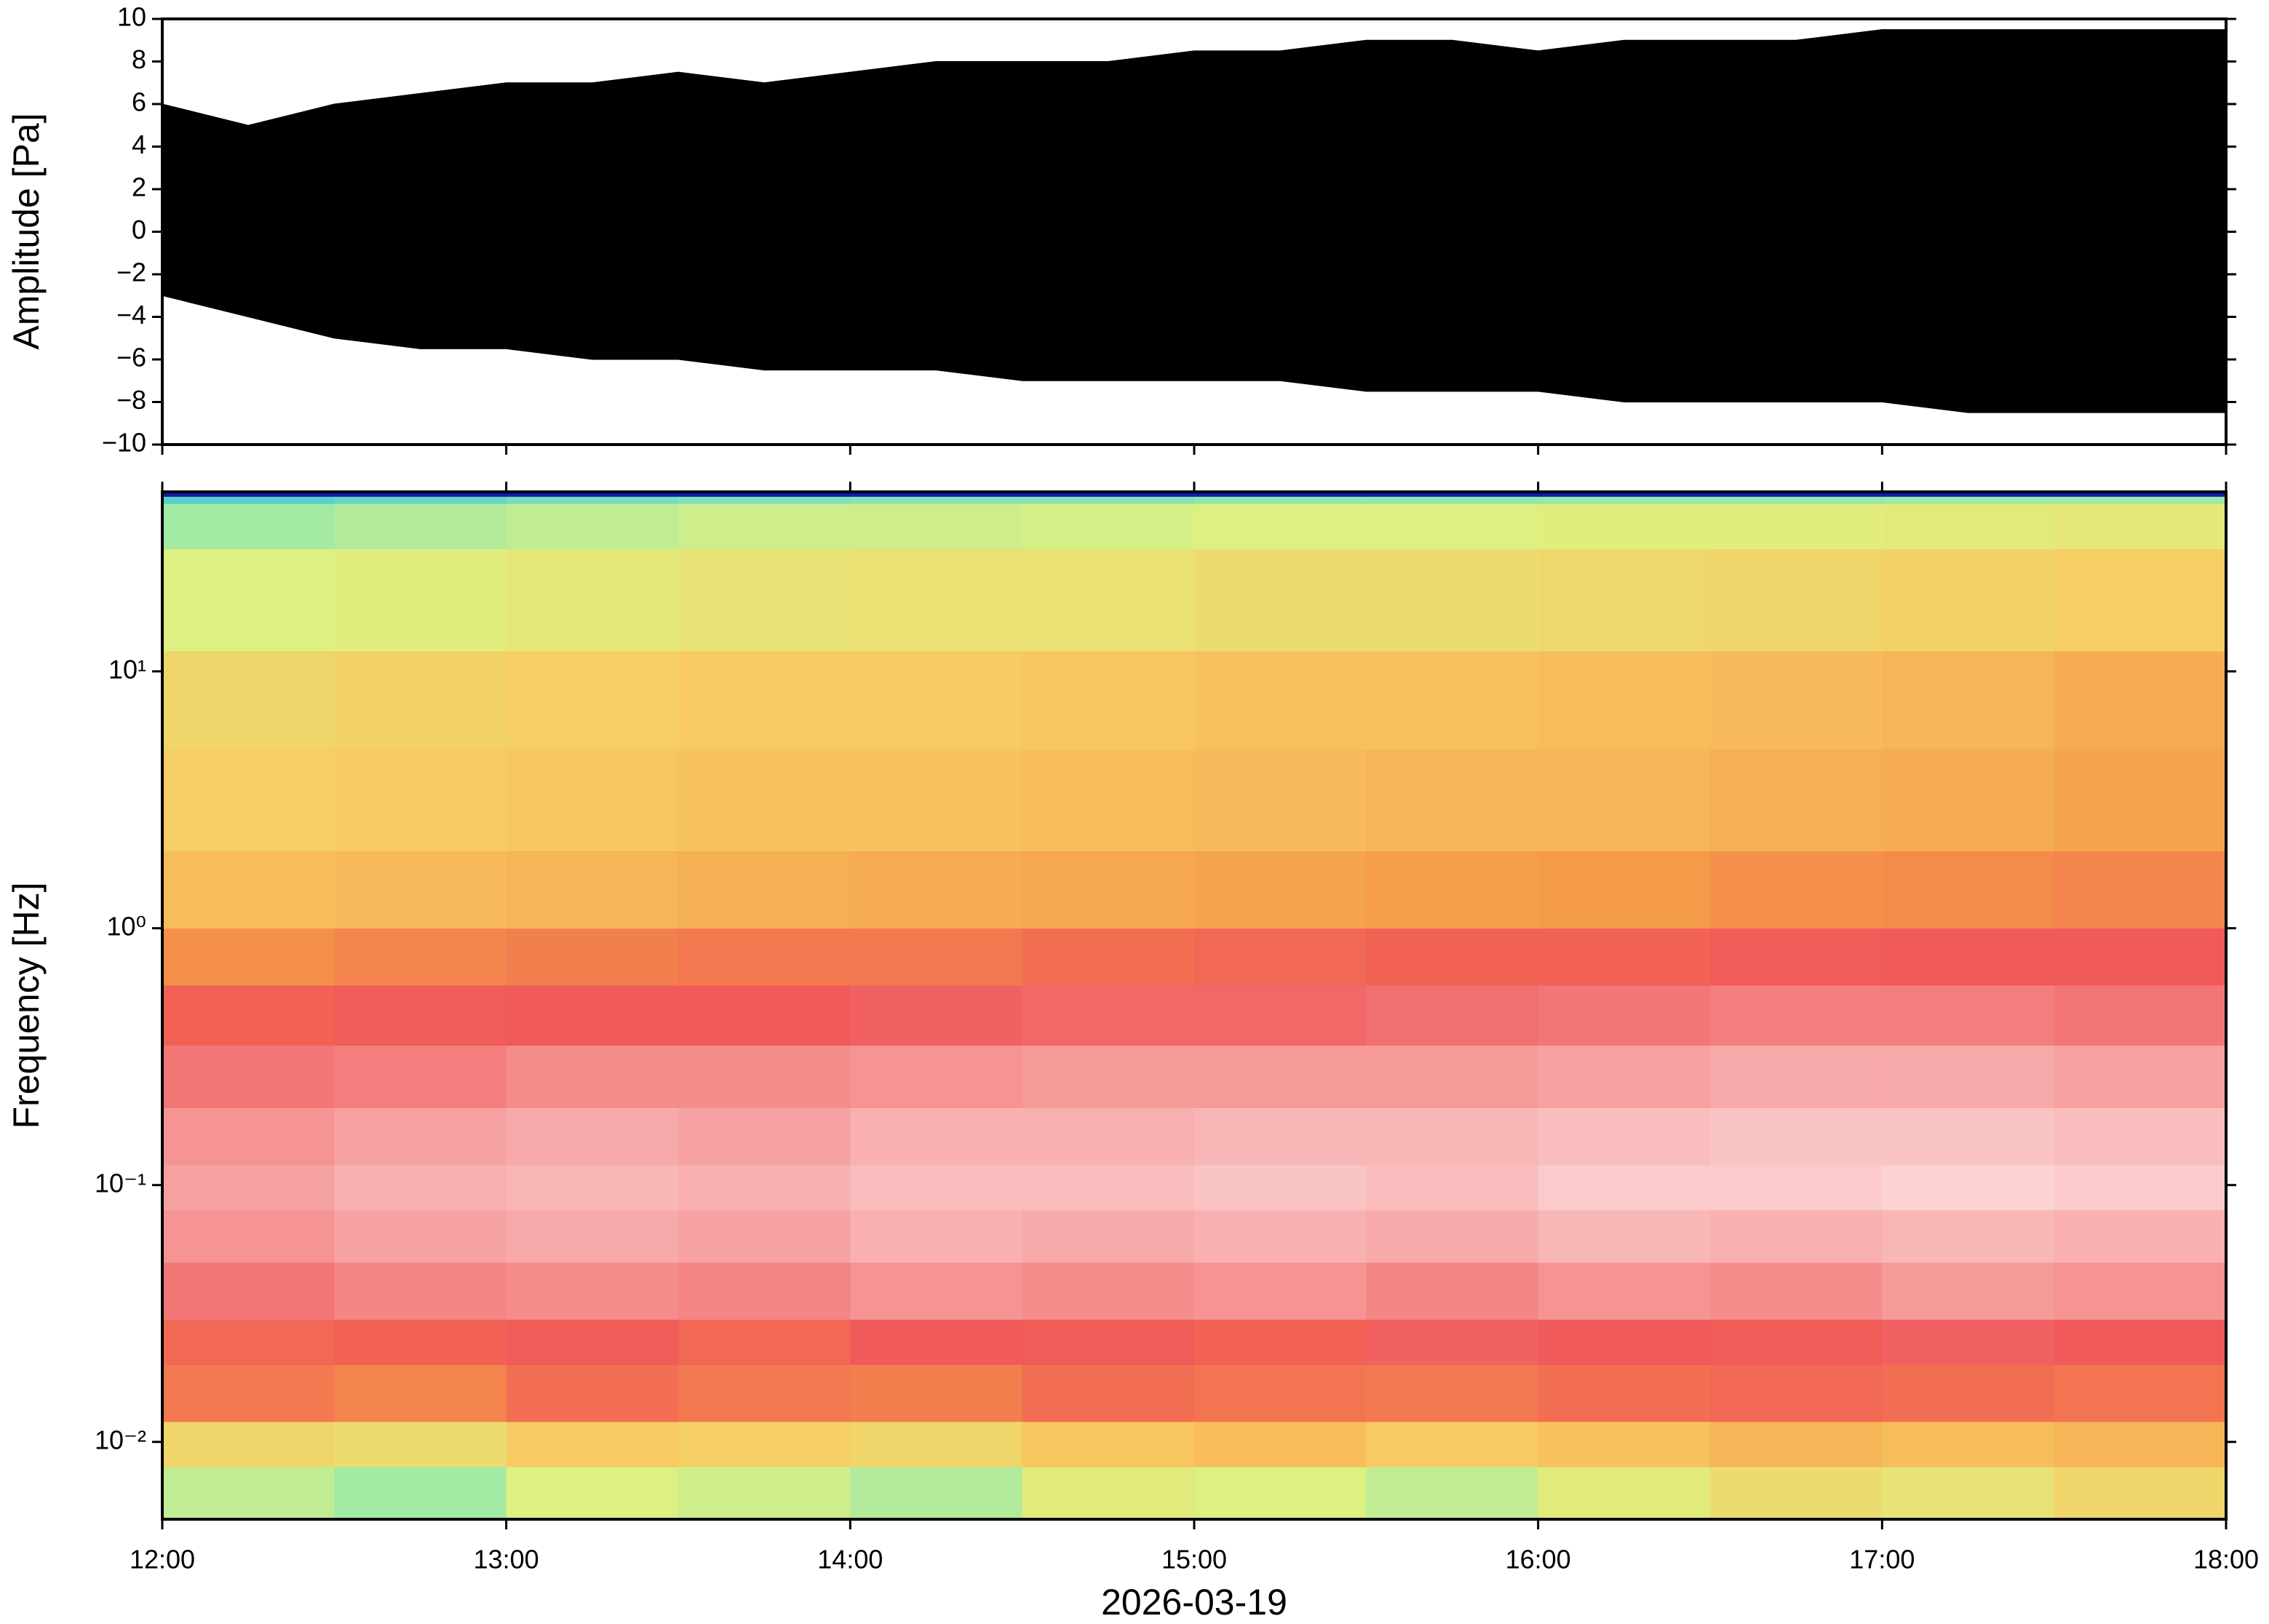 The height and width of the screenshot is (1624, 2269). Describe the element at coordinates (139, 229) in the screenshot. I see `y-tick-label: 0` at that location.